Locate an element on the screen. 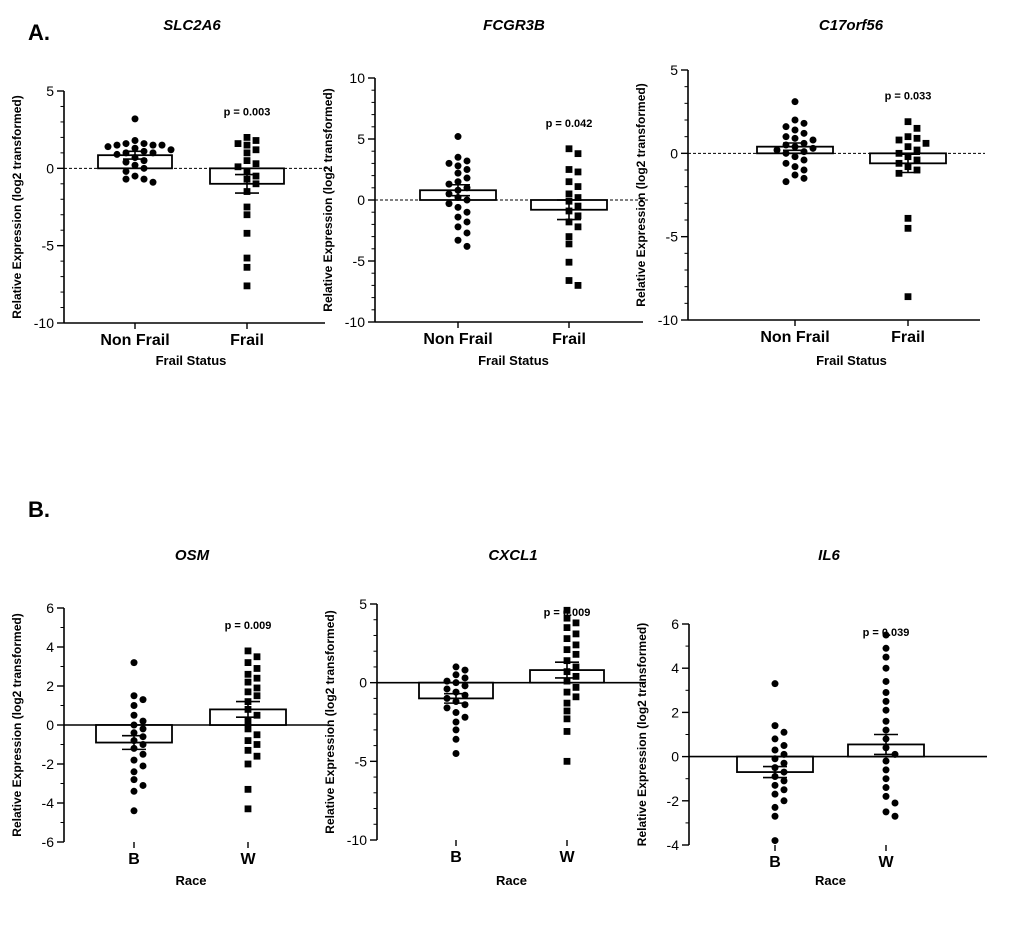 Image resolution: width=1020 pixels, height=931 pixels. y-tick-label: -2 is located at coordinates (673, 801).